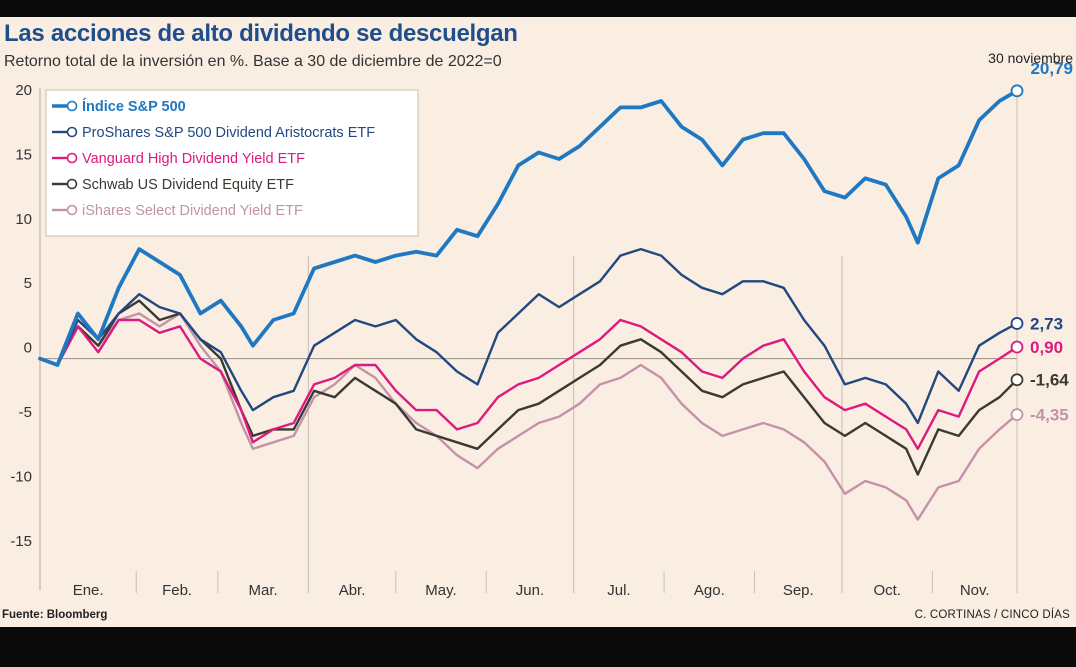  What do you see at coordinates (1030, 58) in the screenshot?
I see `end-date-label: 30 noviembre` at bounding box center [1030, 58].